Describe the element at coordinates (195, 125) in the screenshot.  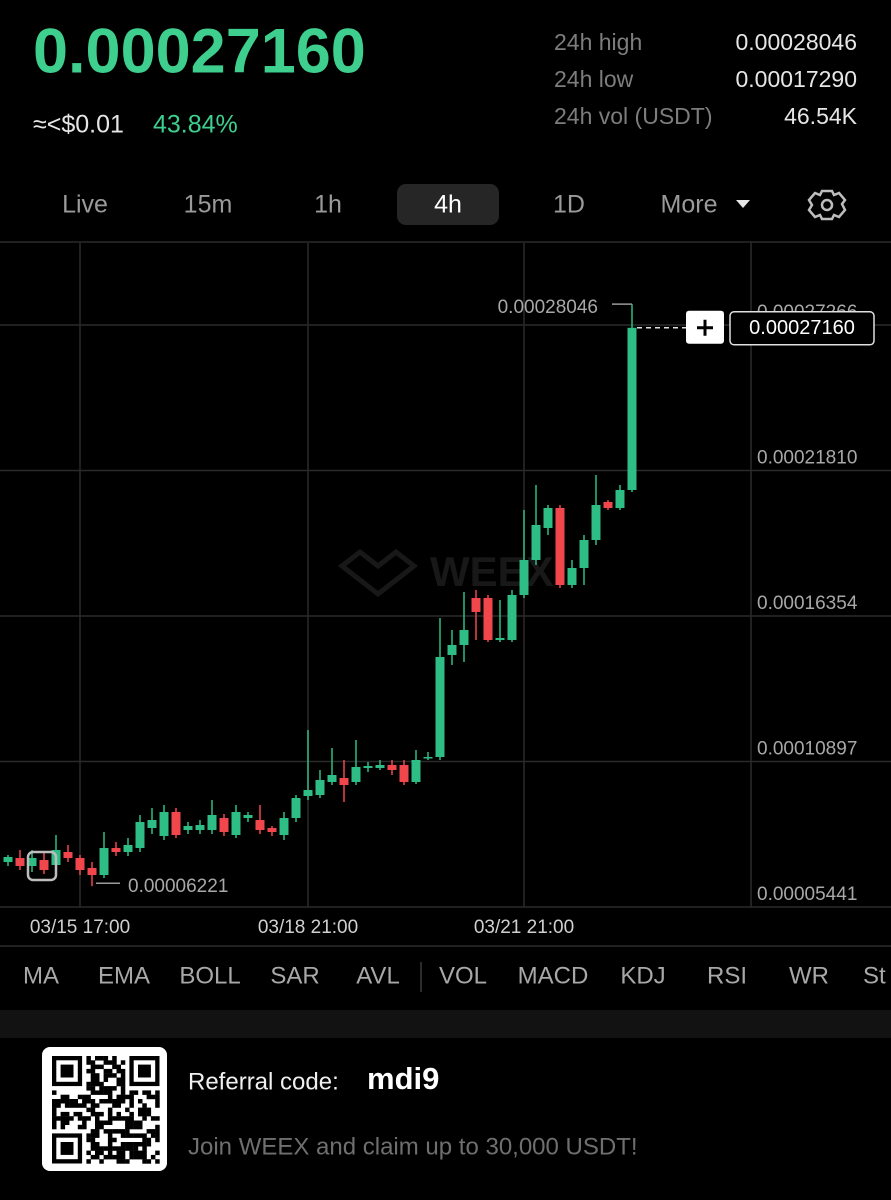
I see `price-change: 43.84%` at that location.